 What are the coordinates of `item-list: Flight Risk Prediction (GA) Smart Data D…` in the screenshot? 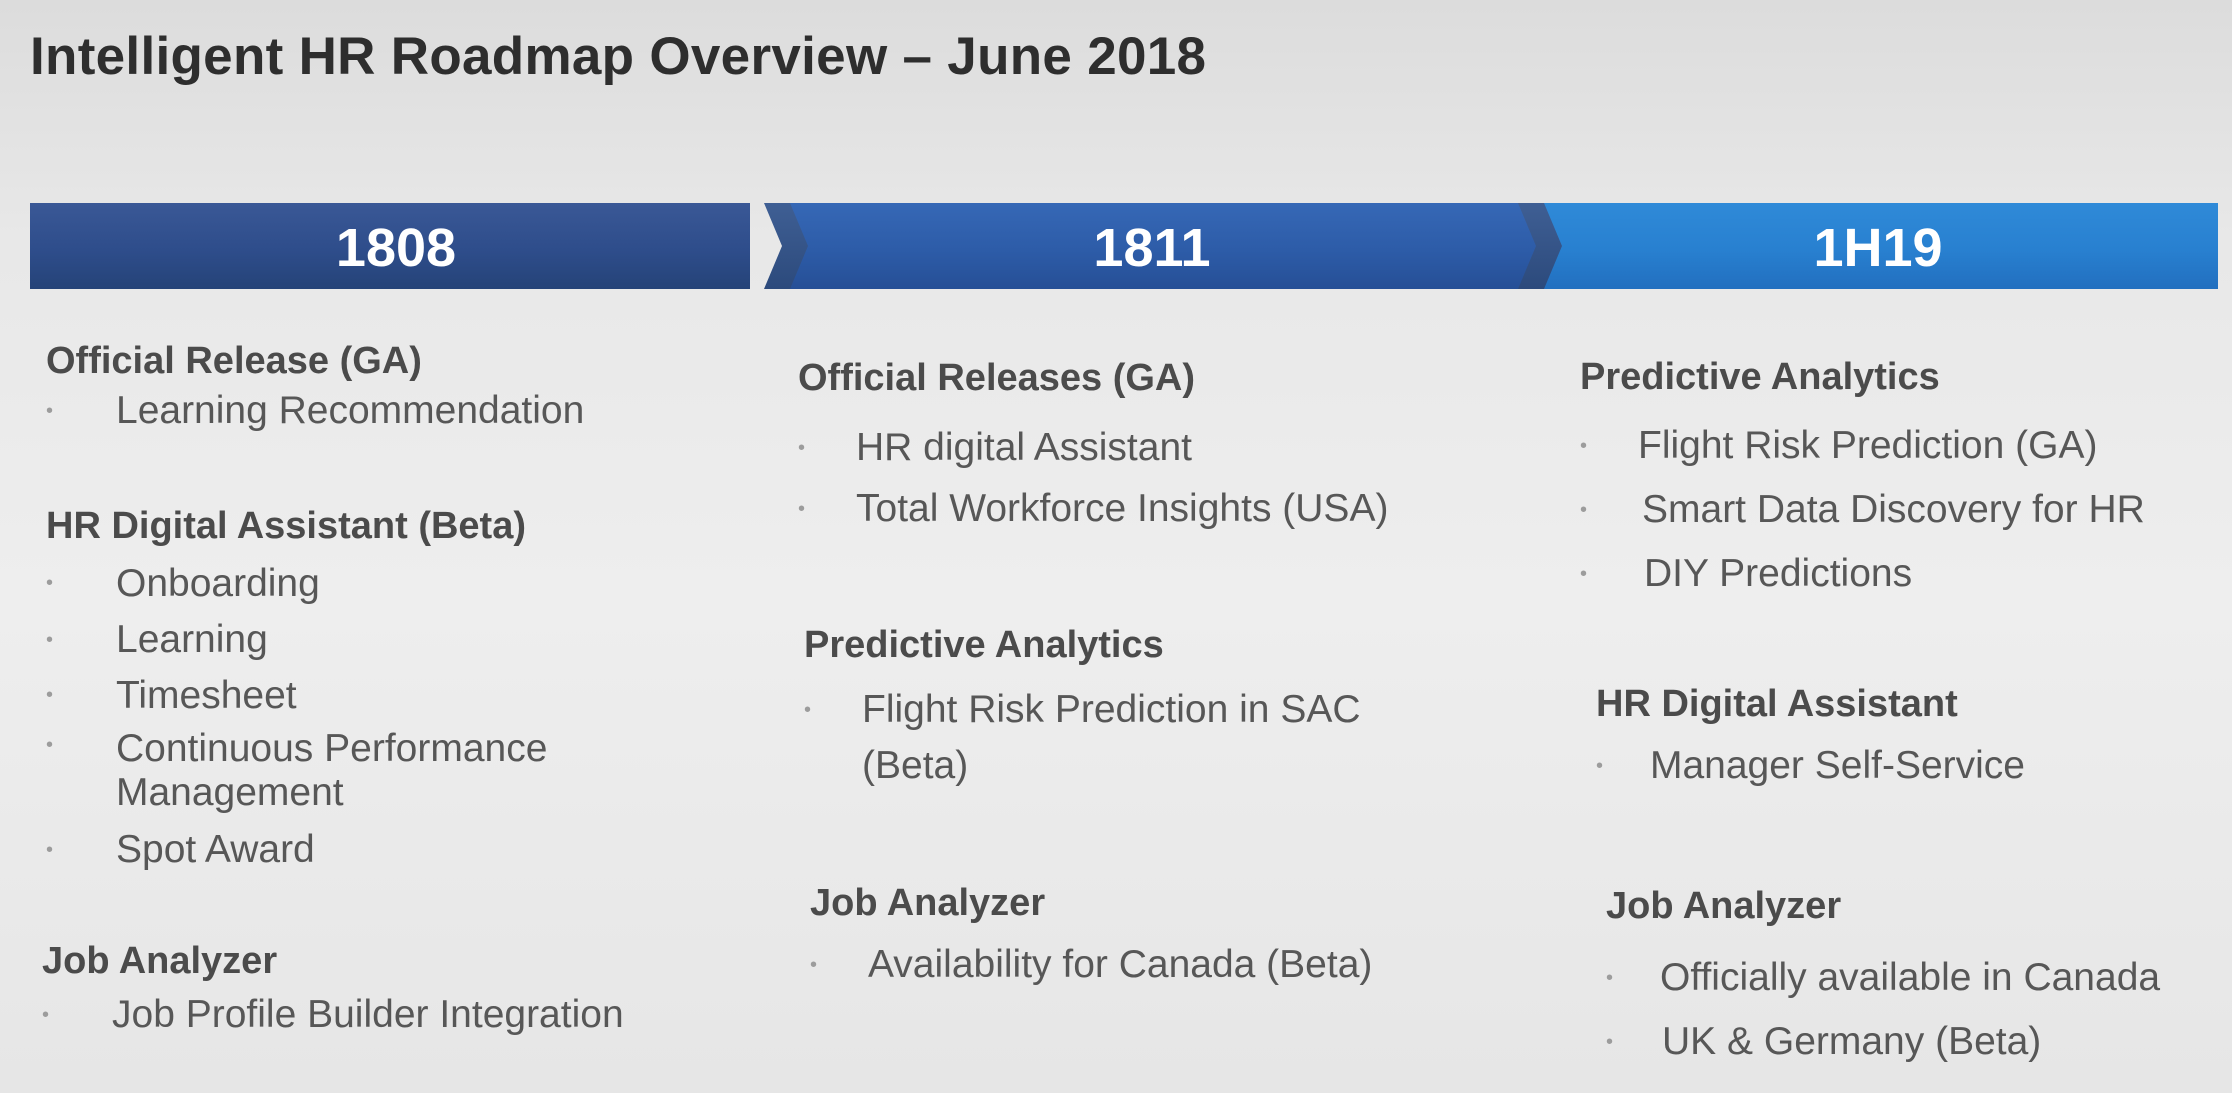 It's located at (1862, 510).